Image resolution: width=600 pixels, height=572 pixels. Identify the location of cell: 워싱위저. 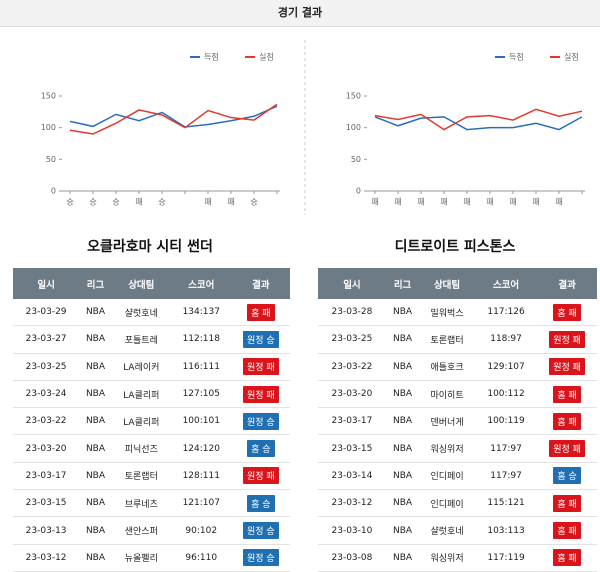
(447, 448).